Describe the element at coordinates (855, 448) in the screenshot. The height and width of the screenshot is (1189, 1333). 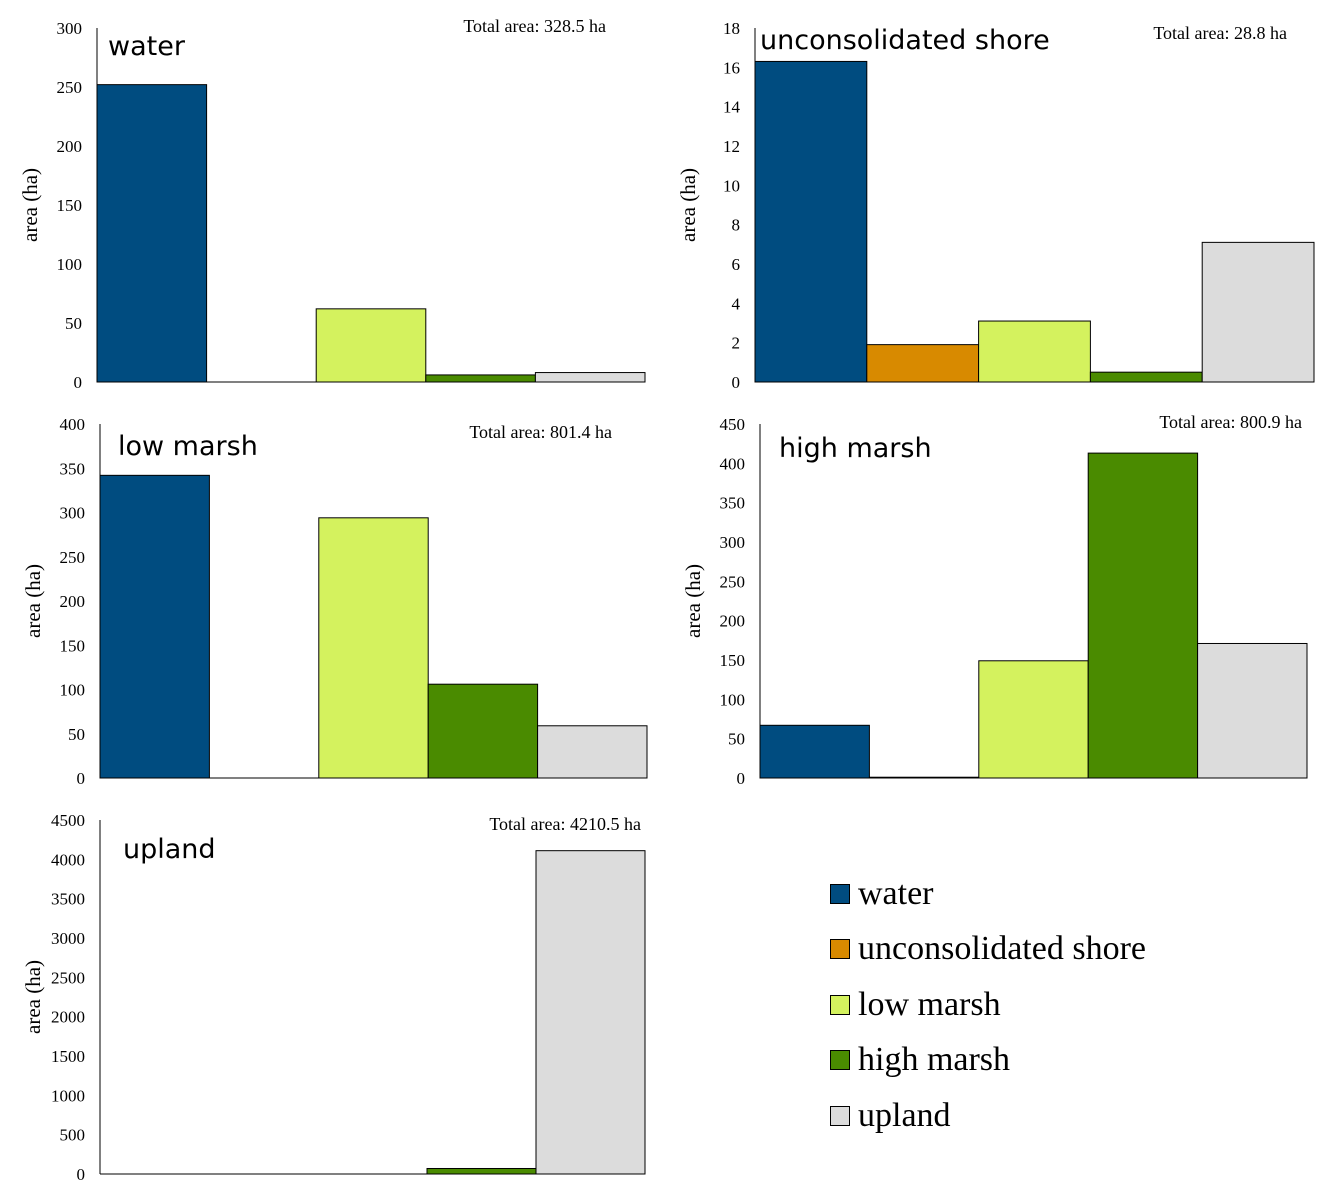
I see `chart-title-high-marsh: high marsh` at that location.